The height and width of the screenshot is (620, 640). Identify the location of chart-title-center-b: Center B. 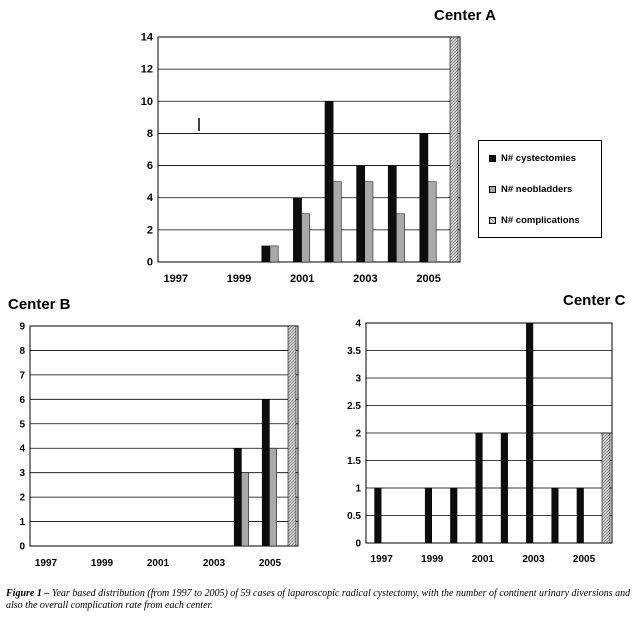
(39, 304).